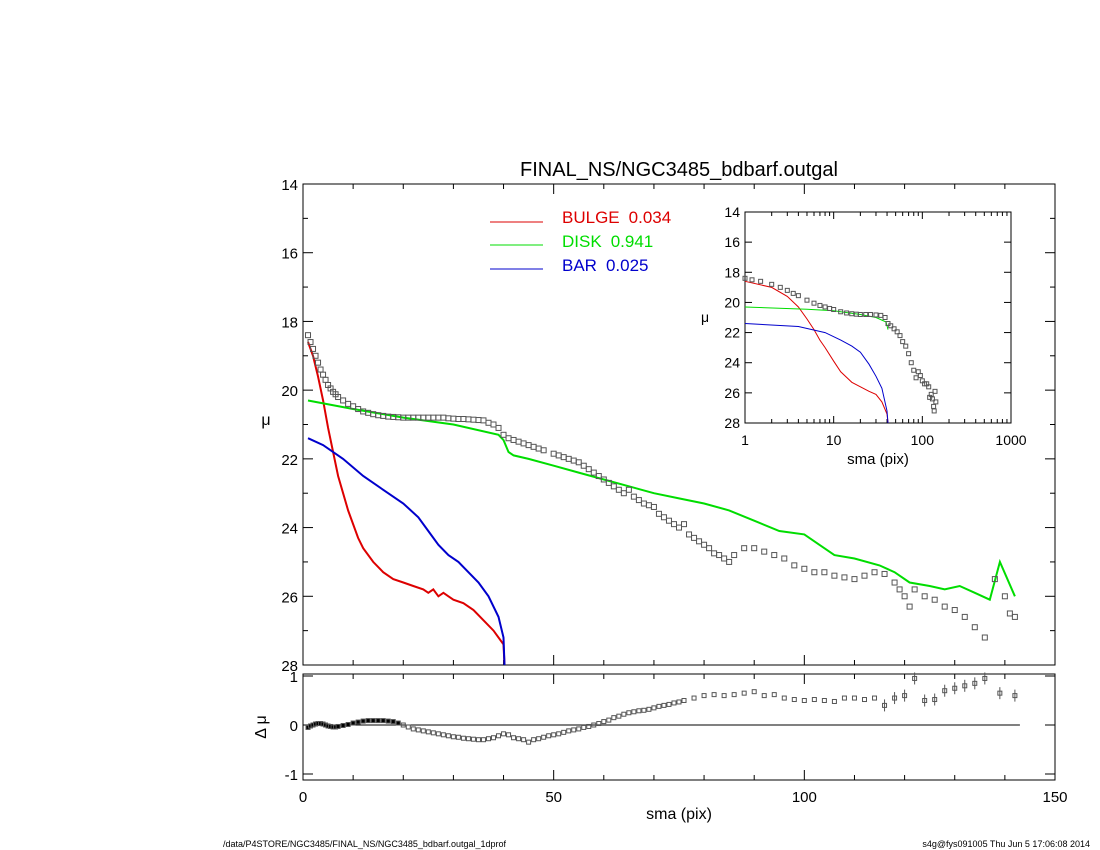 Image resolution: width=1100 pixels, height=850 pixels. Describe the element at coordinates (289, 529) in the screenshot. I see `main-y-tick-label: 24` at that location.